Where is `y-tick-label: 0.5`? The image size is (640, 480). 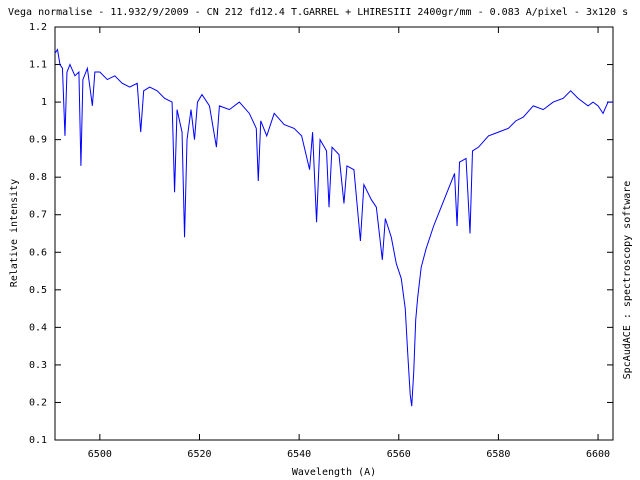 y-tick-label: 0.5 is located at coordinates (38, 290).